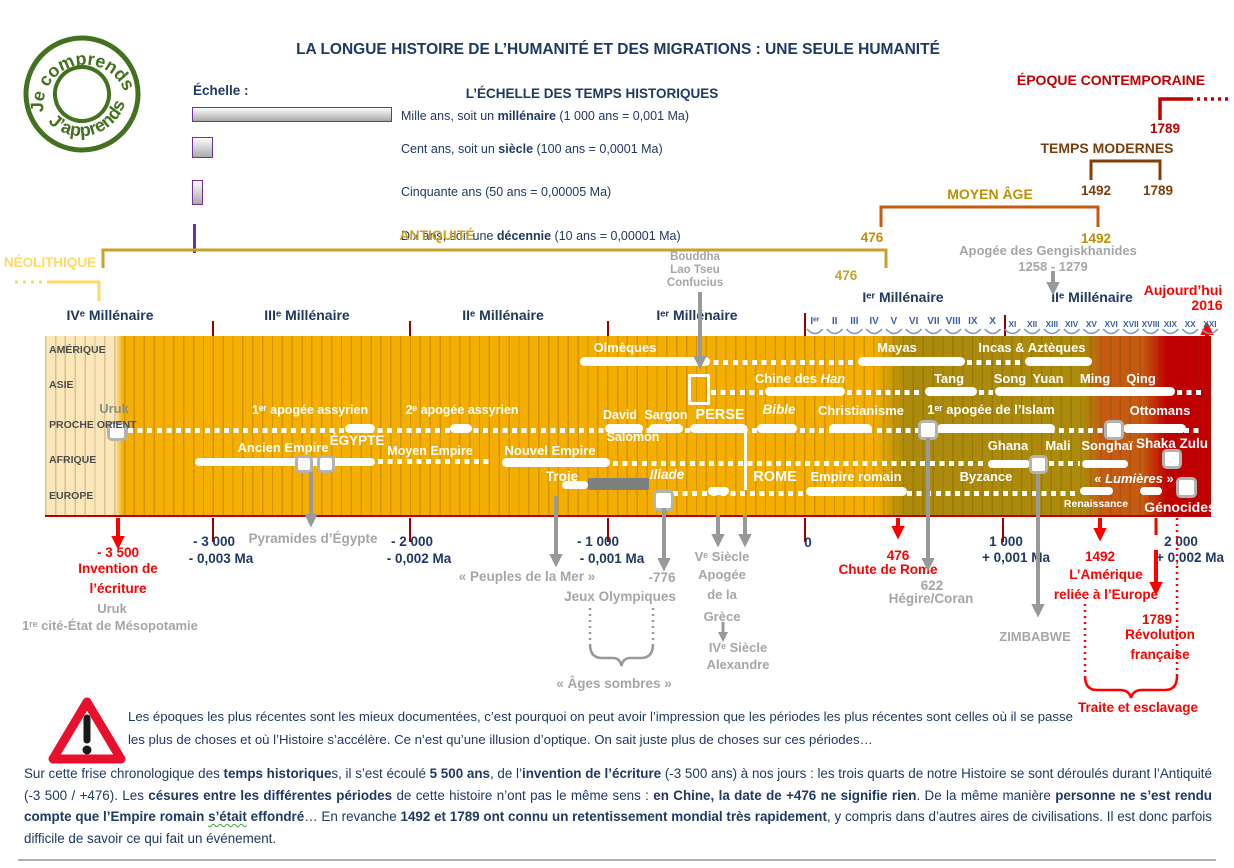  I want to click on scale-heading: Échelle :, so click(221, 90).